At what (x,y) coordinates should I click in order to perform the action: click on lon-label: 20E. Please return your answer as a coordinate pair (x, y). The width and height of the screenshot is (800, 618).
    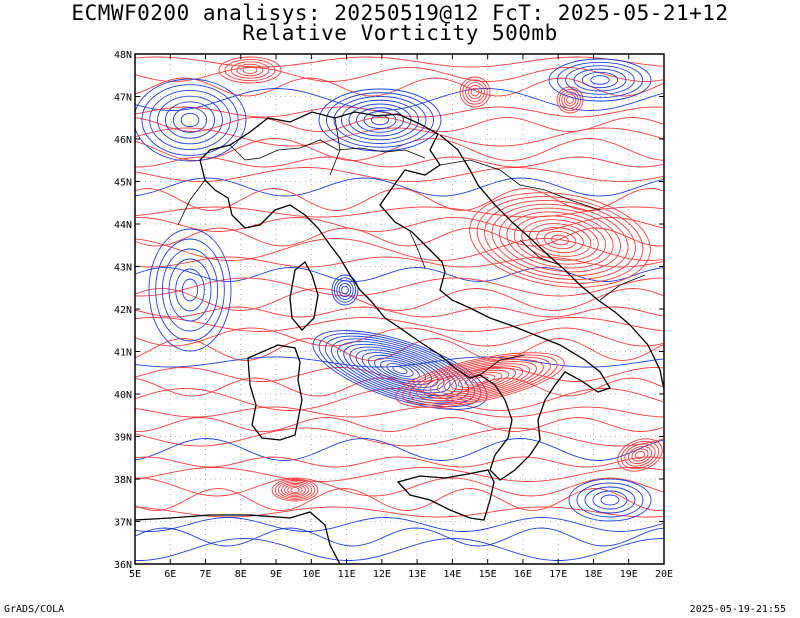
    Looking at the image, I should click on (664, 574).